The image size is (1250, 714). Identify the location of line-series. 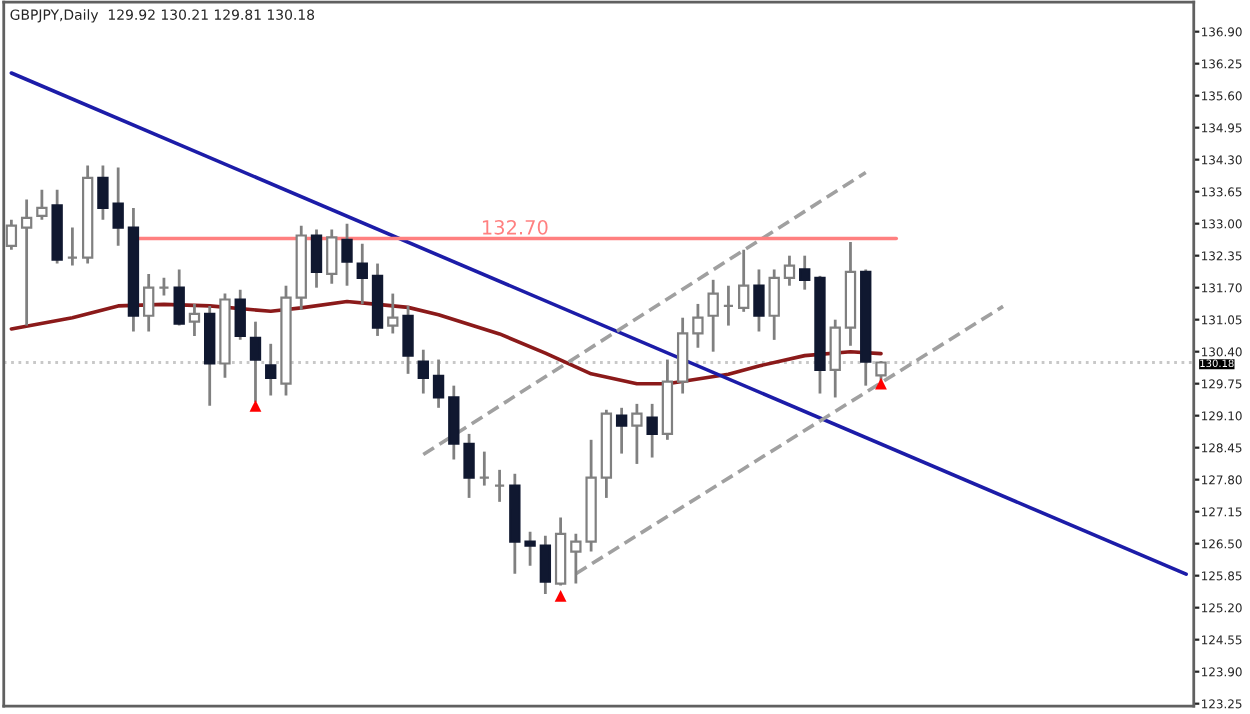
(446, 342).